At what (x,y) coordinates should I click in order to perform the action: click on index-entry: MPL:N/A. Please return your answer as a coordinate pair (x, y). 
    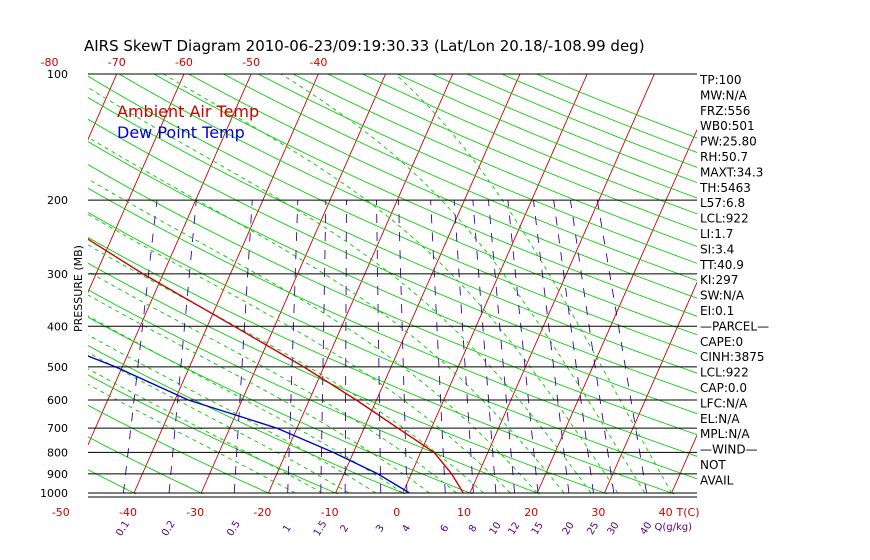
    Looking at the image, I should click on (725, 434).